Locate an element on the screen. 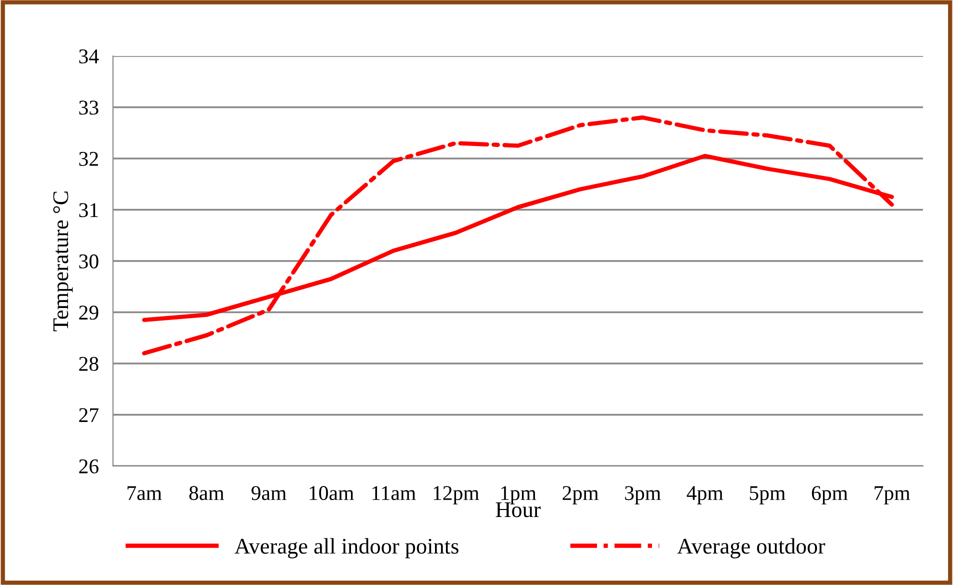 This screenshot has height=585, width=953. y-tick-label: 33 is located at coordinates (88, 107).